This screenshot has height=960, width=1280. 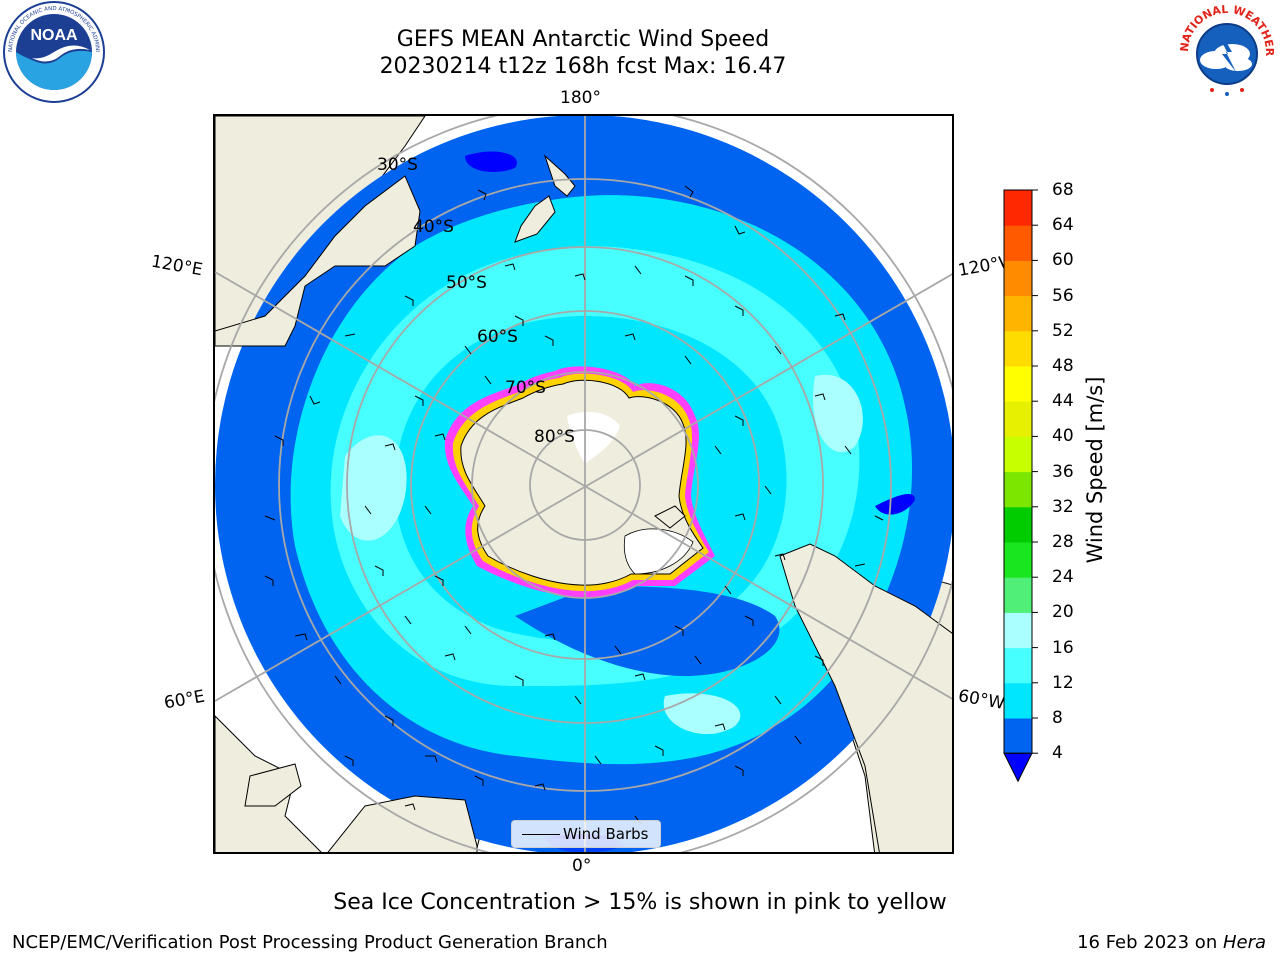 What do you see at coordinates (1063, 577) in the screenshot?
I see `colorbar-tick-label: 24` at bounding box center [1063, 577].